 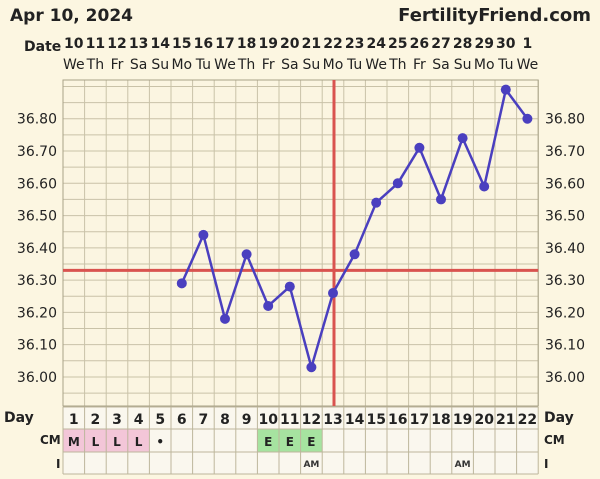 I want to click on y-tick-label-right: 36.80, so click(x=565, y=120).